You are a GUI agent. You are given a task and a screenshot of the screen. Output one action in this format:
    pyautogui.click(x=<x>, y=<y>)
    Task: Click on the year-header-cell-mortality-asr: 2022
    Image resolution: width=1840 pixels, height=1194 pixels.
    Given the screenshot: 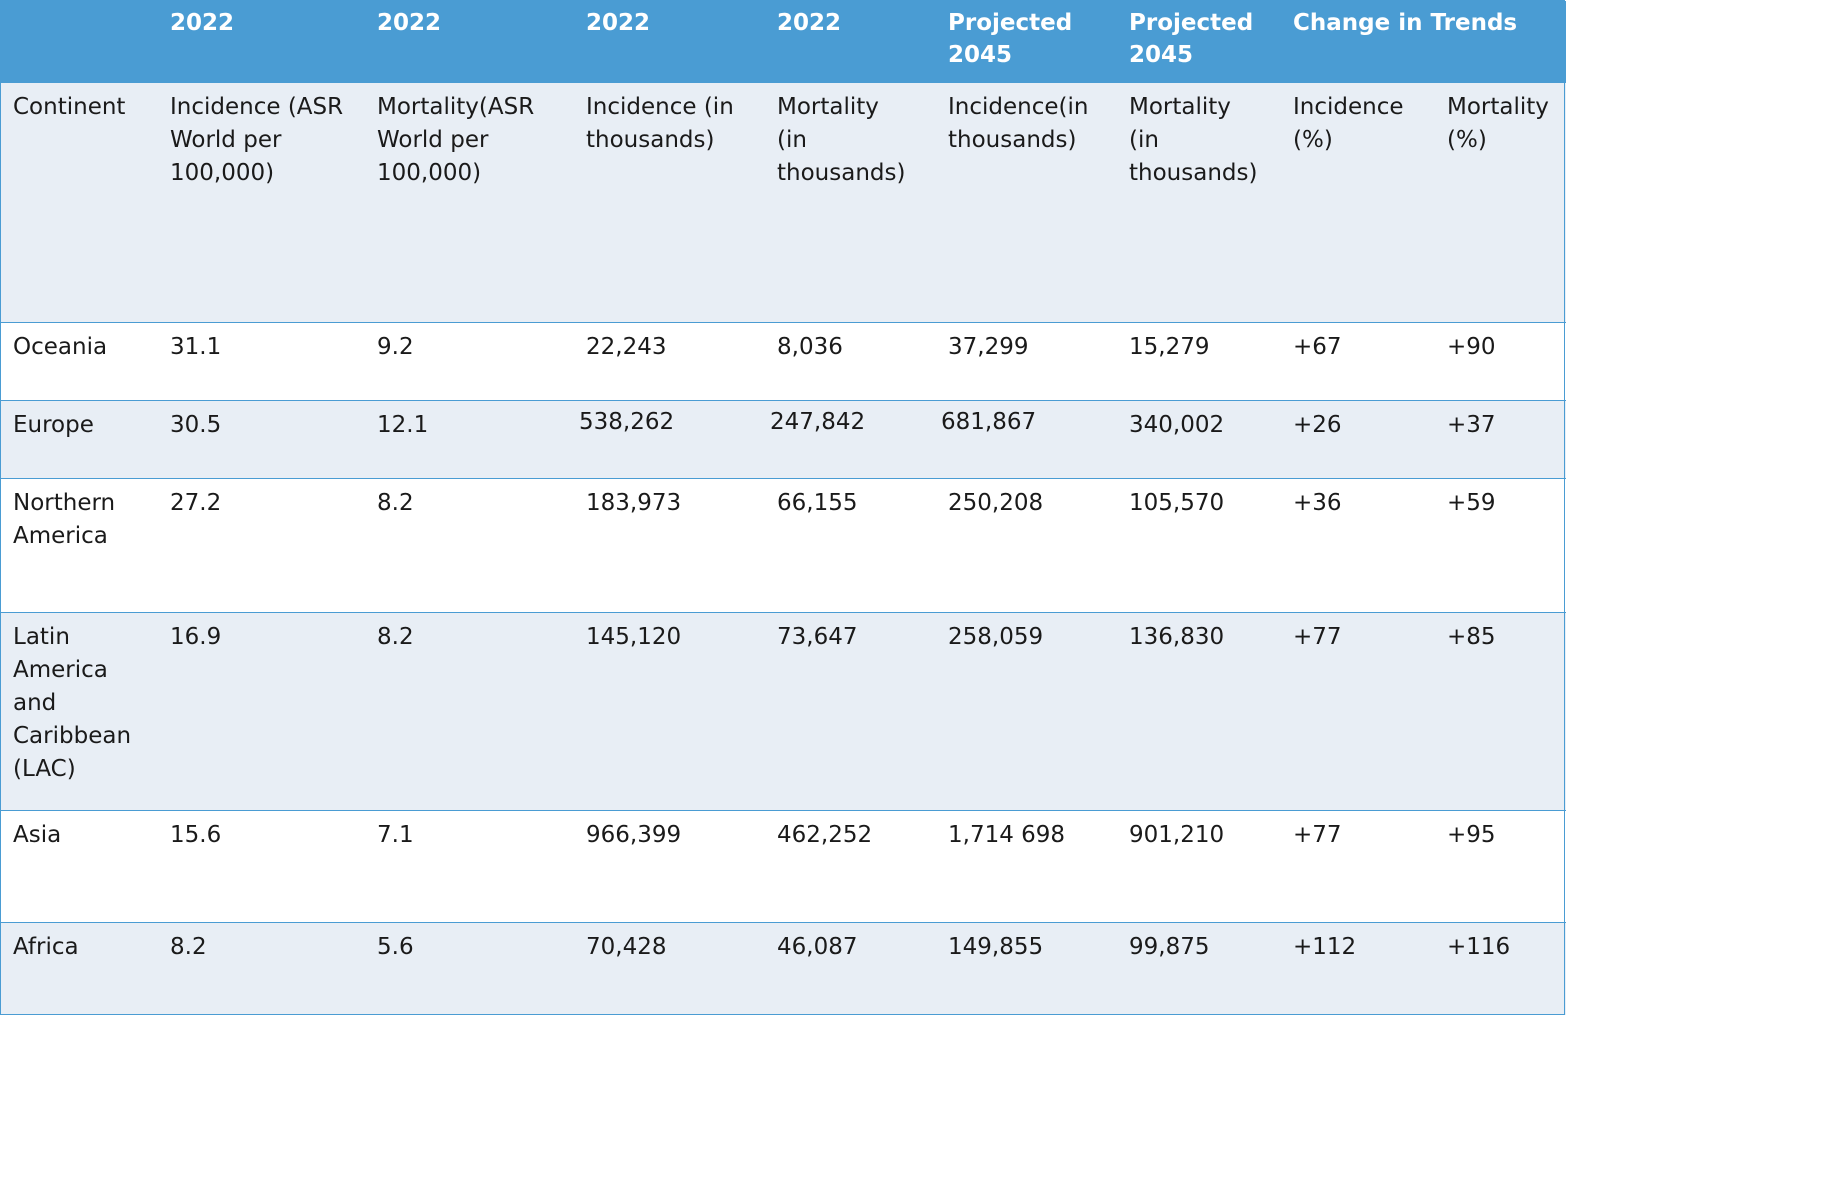 What is the action you would take?
    pyautogui.click(x=469, y=42)
    